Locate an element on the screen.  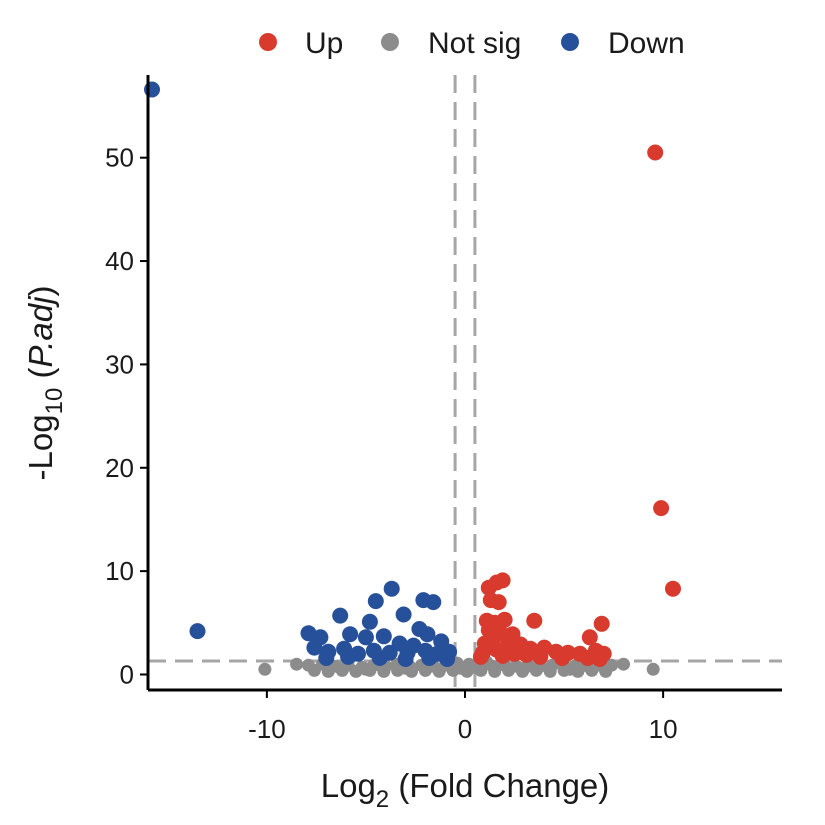
legend-label-not-sig: Not sig is located at coordinates (474, 43).